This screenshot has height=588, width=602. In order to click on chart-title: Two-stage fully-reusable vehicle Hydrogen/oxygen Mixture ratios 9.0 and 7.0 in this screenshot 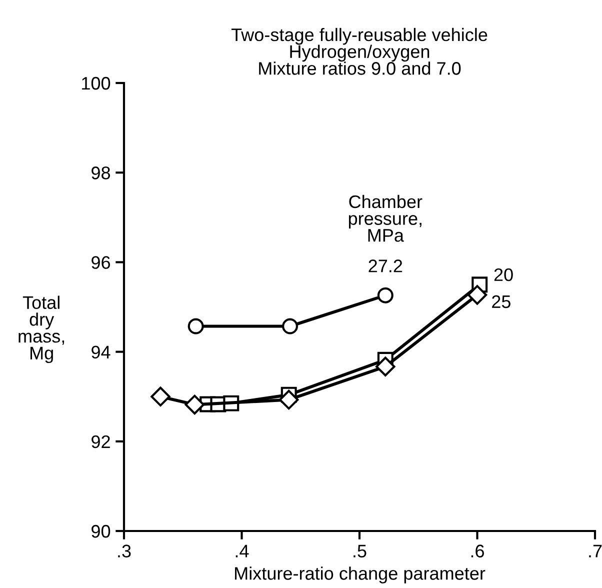, I will do `click(359, 51)`.